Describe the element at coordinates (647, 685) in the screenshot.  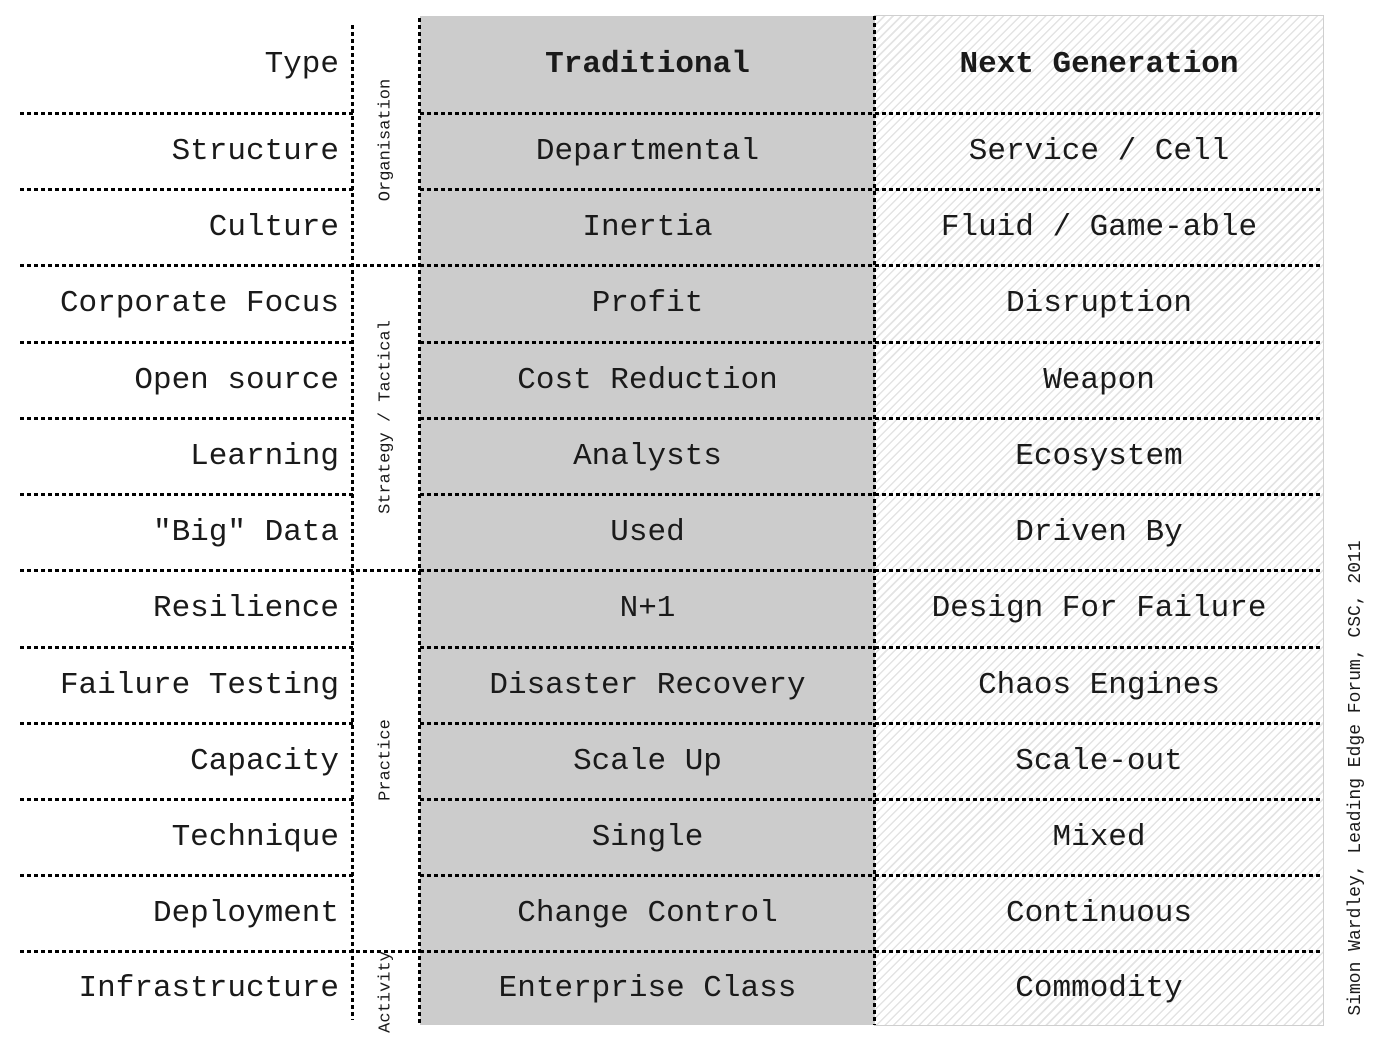
I see `traditional-cell: Disaster Recovery` at that location.